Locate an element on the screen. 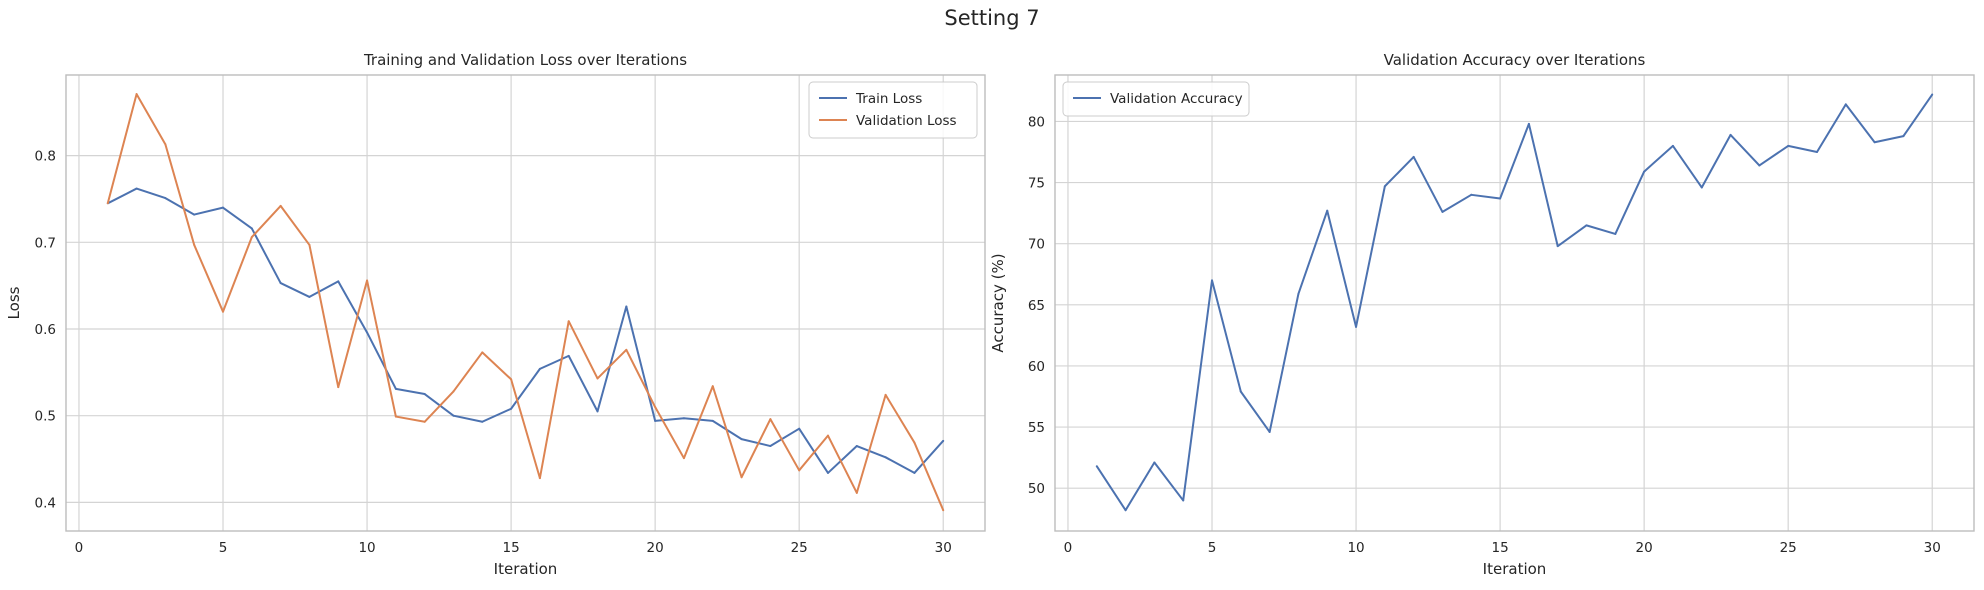 Image resolution: width=1984 pixels, height=590 pixels. legend: Train Loss Validation Loss is located at coordinates (893, 110).